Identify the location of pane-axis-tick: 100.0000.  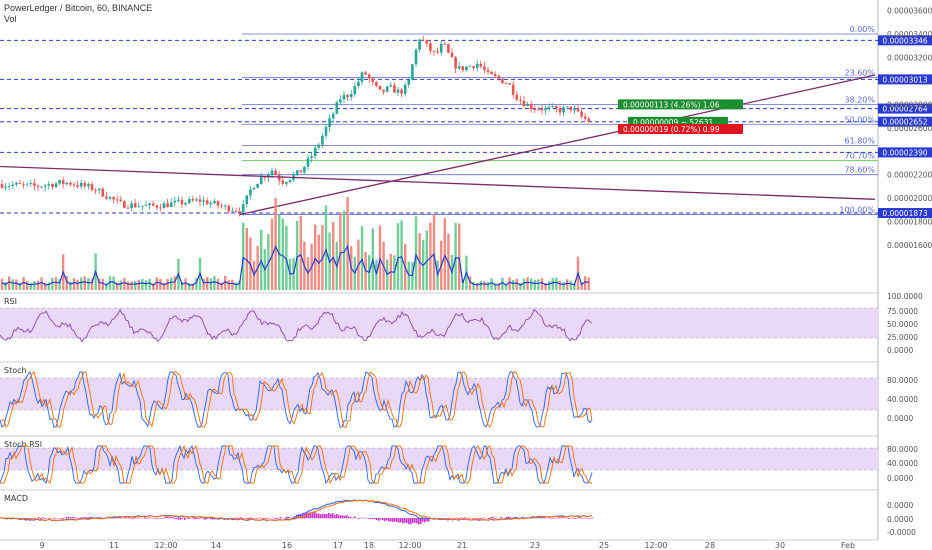
(905, 296).